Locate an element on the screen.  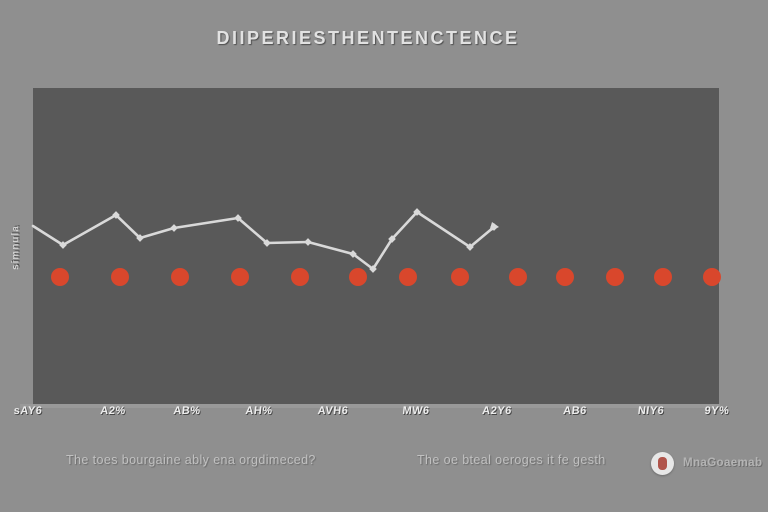
x-tick-label: NIY6 is located at coordinates (651, 411).